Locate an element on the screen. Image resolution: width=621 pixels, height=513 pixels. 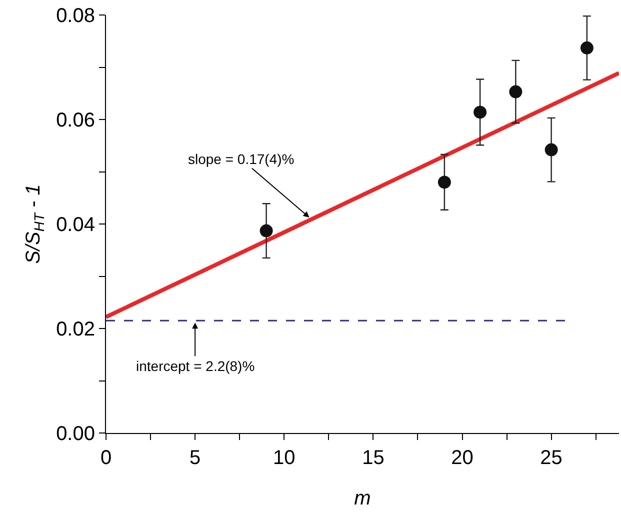
x-tick-label: 15 is located at coordinates (373, 458).